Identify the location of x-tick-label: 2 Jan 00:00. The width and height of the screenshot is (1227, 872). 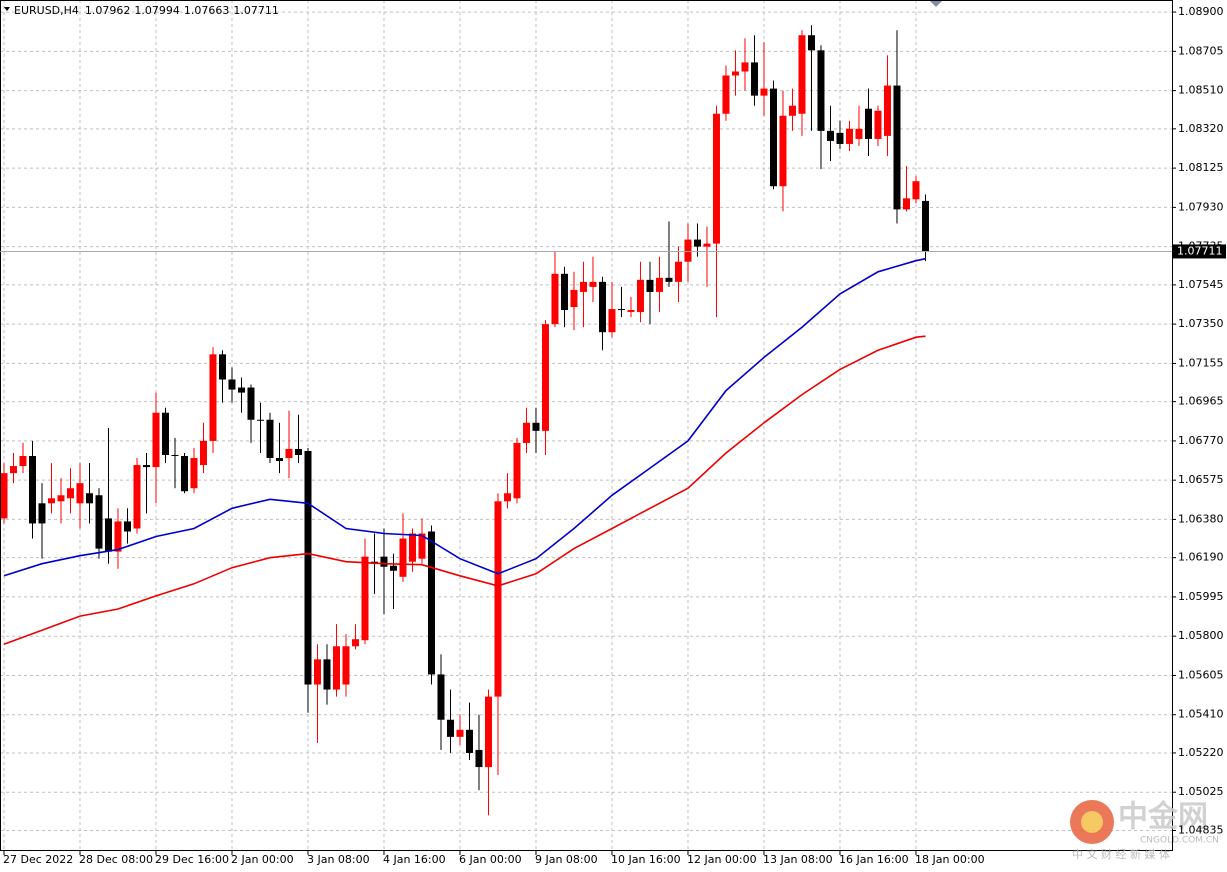
(262, 859).